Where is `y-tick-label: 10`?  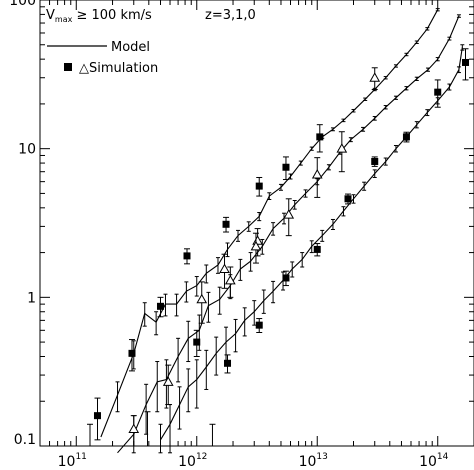
y-tick-label: 10 is located at coordinates (27, 150).